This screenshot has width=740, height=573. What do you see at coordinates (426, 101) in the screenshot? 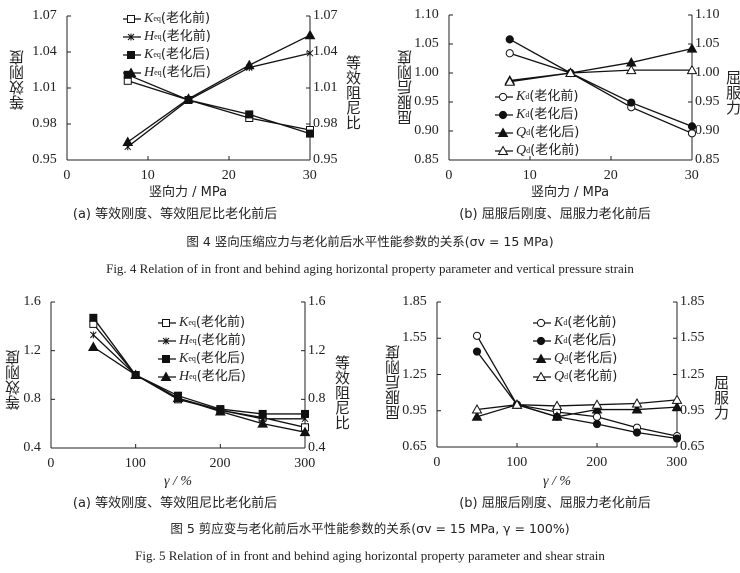
I see `y-tick-label-left: 0.95` at bounding box center [426, 101].